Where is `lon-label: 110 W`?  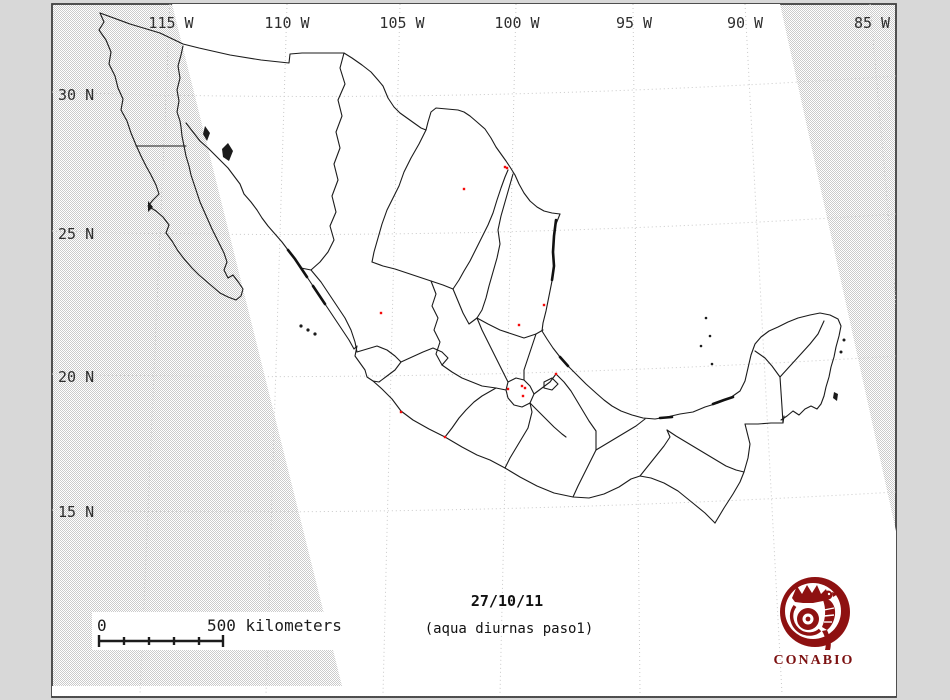 lon-label: 110 W is located at coordinates (287, 23).